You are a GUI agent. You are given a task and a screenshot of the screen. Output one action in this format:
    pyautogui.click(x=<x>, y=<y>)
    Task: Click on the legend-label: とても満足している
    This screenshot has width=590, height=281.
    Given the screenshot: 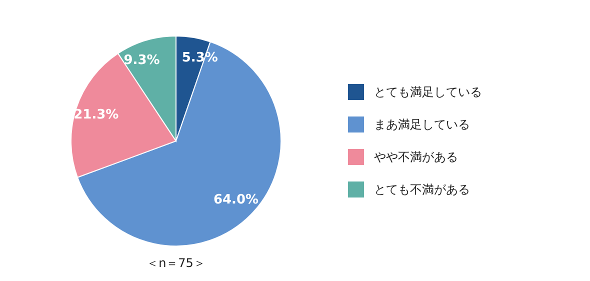 What is the action you would take?
    pyautogui.click(x=428, y=92)
    